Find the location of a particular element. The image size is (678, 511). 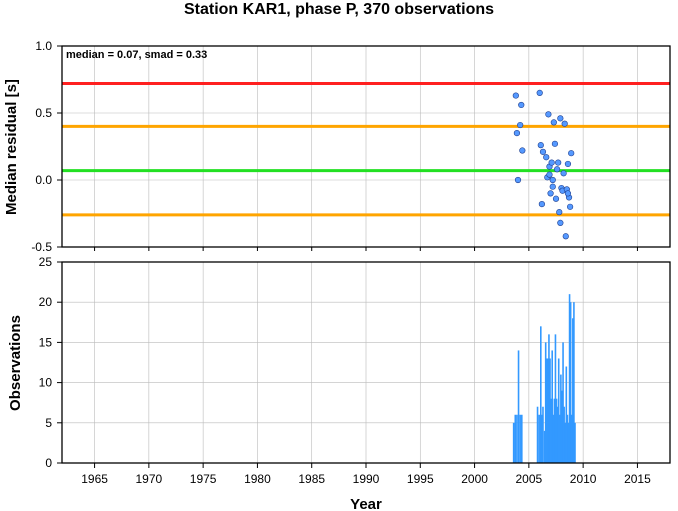

chart-title: Station KAR1, phase P, 370 observations is located at coordinates (339, 9).